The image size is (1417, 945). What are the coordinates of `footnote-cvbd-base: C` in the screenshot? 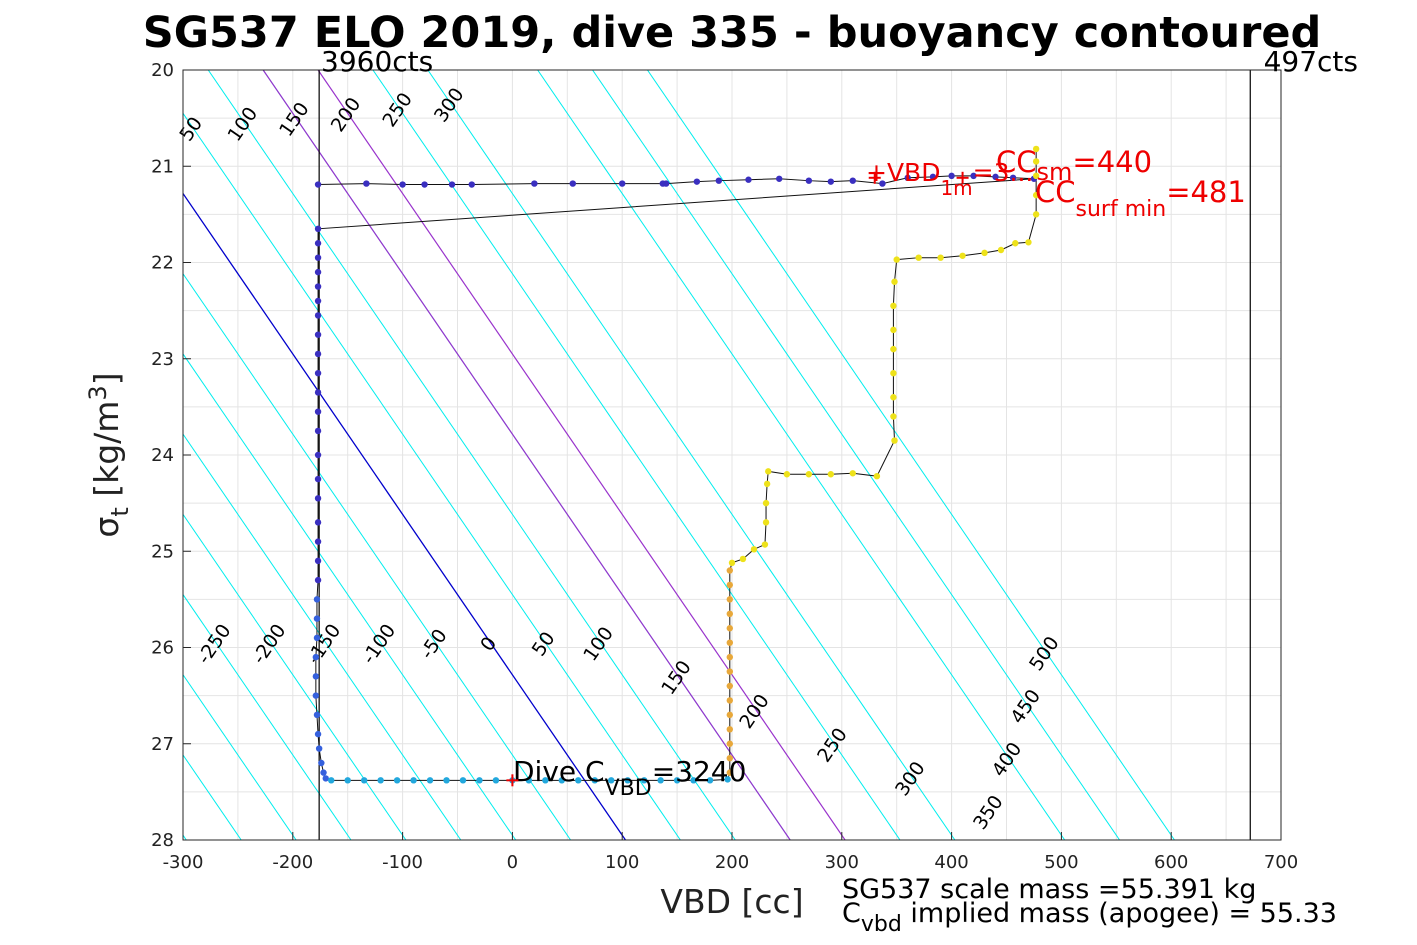 It's located at (851, 913).